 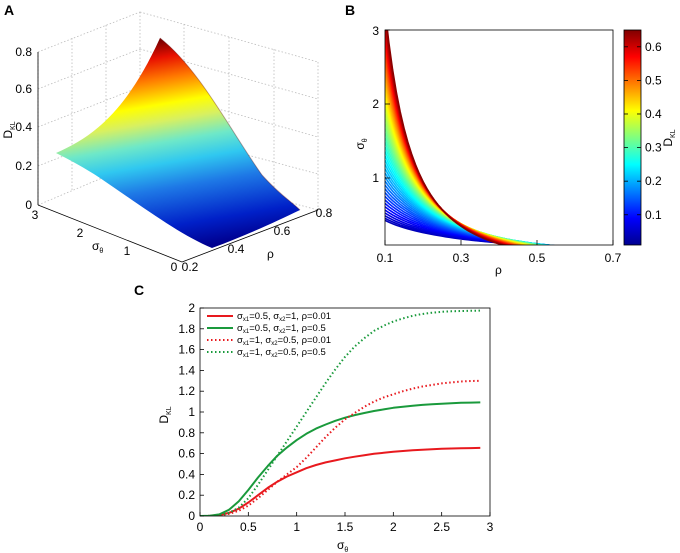 What do you see at coordinates (270, 254) in the screenshot?
I see `panel-a-xlabel: ρ` at bounding box center [270, 254].